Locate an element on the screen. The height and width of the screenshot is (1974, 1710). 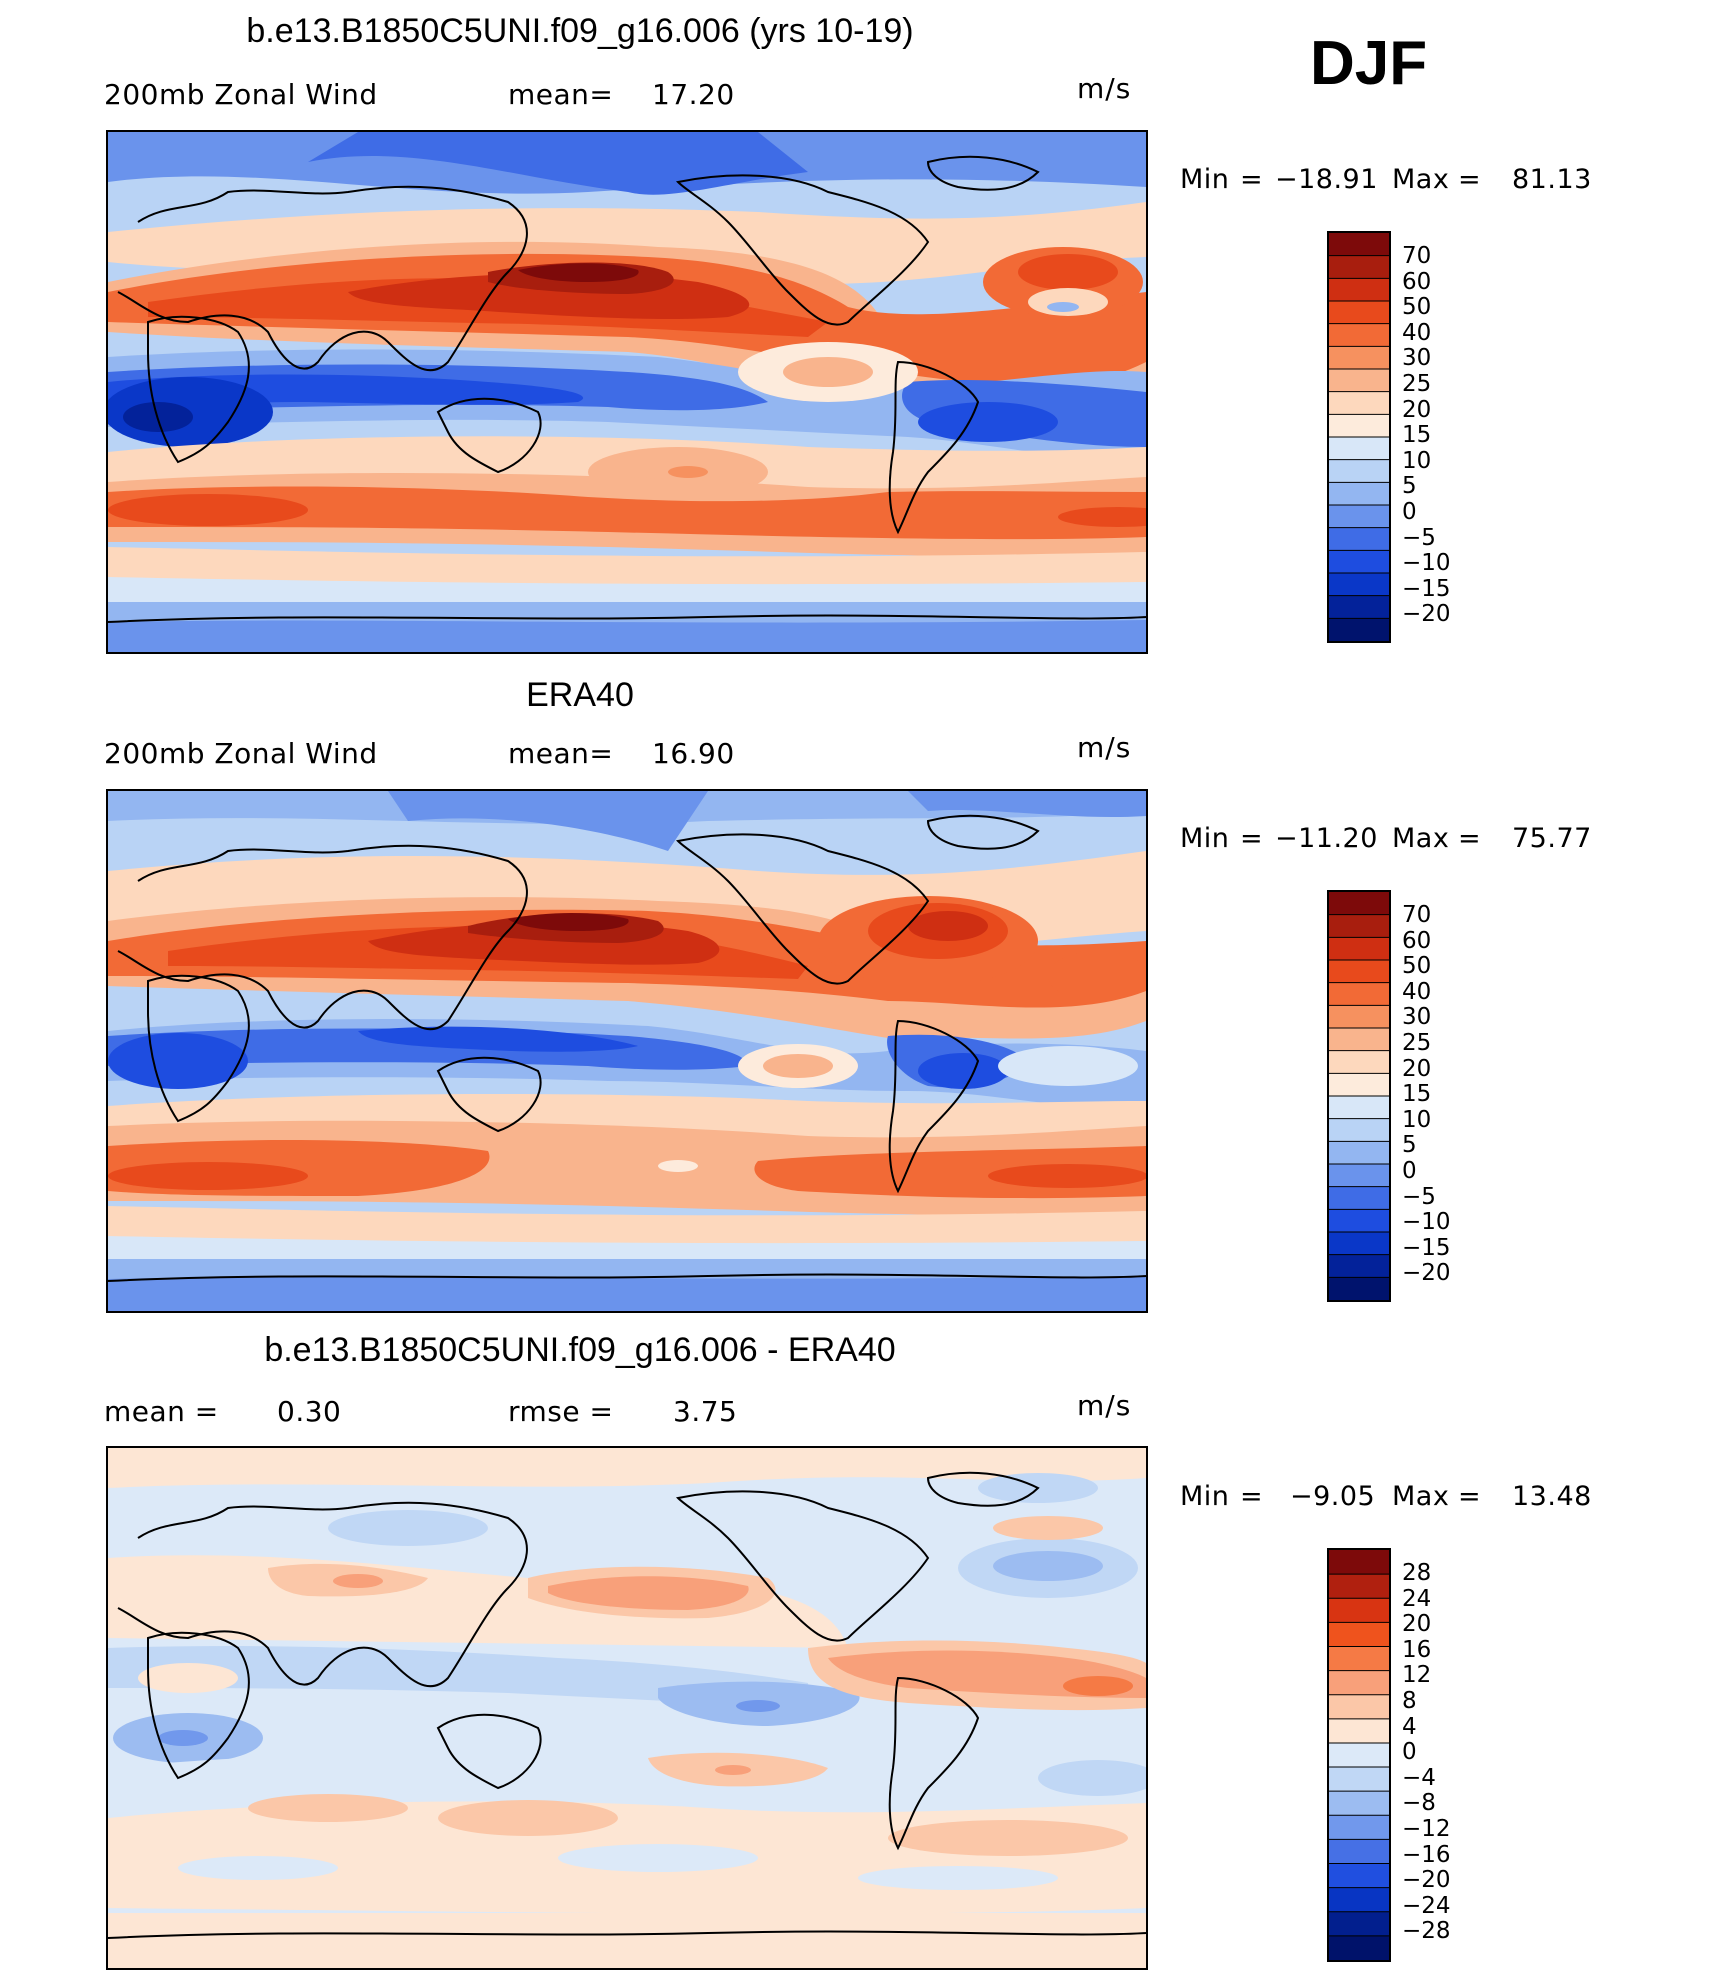
panel3-title: b.e13.B1850C5UNI.f09_g16.006 - ERA40 is located at coordinates (580, 1350).